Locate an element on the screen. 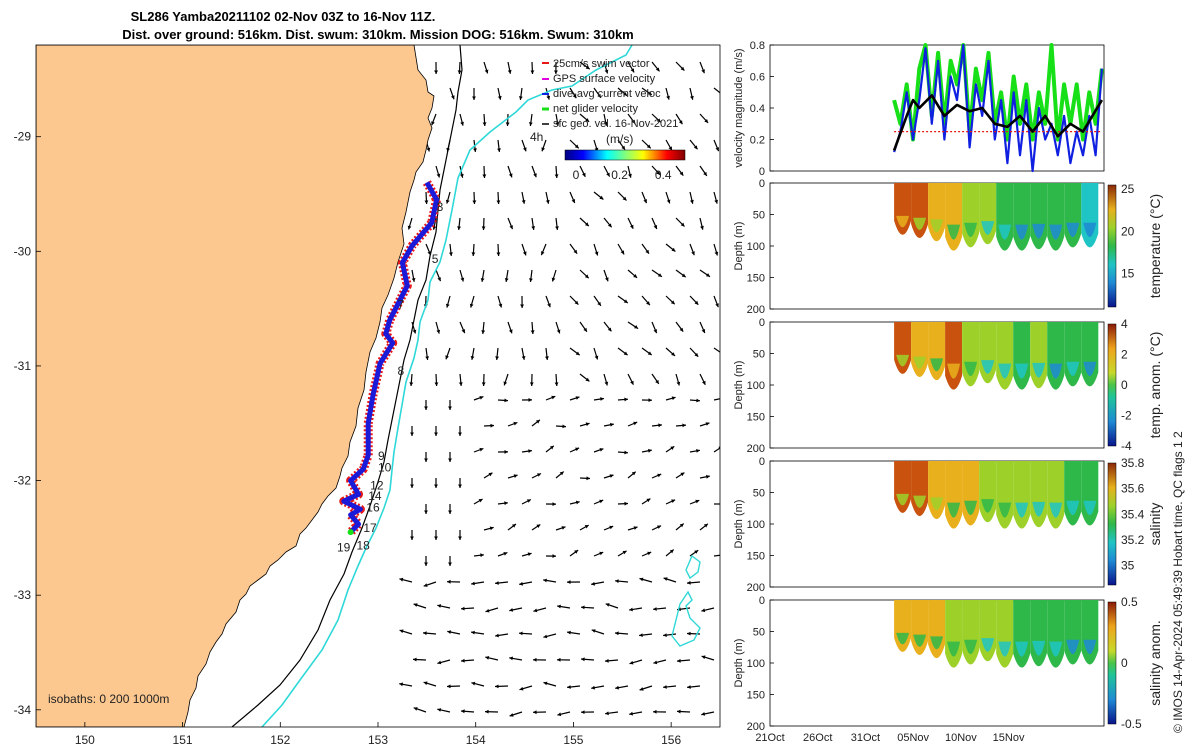 The height and width of the screenshot is (750, 1200). y-axis-label: velocity magnitude (m/s) is located at coordinates (739, 107).